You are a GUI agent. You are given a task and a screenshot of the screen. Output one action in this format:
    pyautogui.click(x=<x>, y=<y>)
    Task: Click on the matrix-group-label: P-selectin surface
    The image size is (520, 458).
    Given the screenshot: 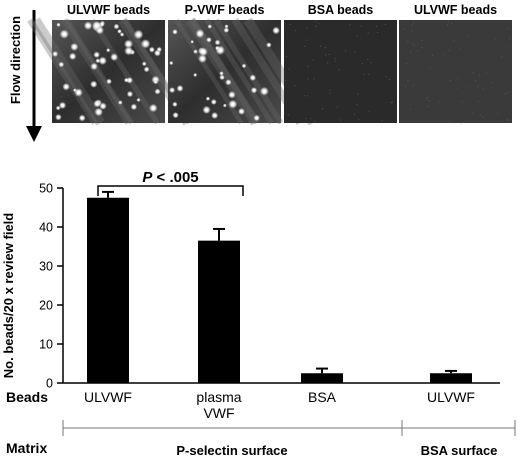 What is the action you would take?
    pyautogui.click(x=231, y=450)
    